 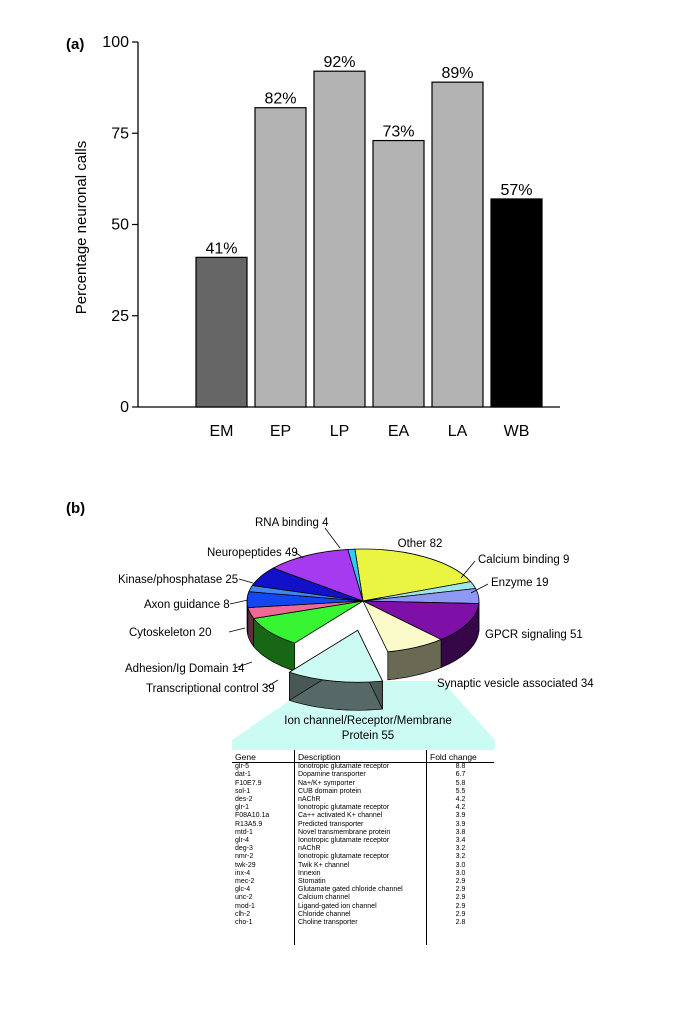 What do you see at coordinates (360, 906) in the screenshot?
I see `description-cell: Ligand-gated ion channel` at bounding box center [360, 906].